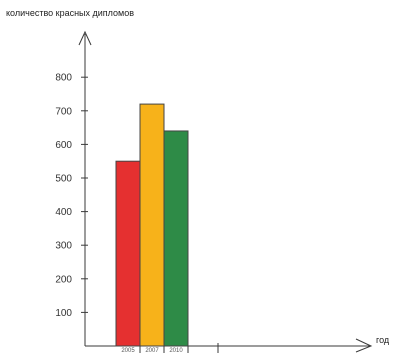  Describe the element at coordinates (63, 111) in the screenshot. I see `y-tick-label: 700` at that location.